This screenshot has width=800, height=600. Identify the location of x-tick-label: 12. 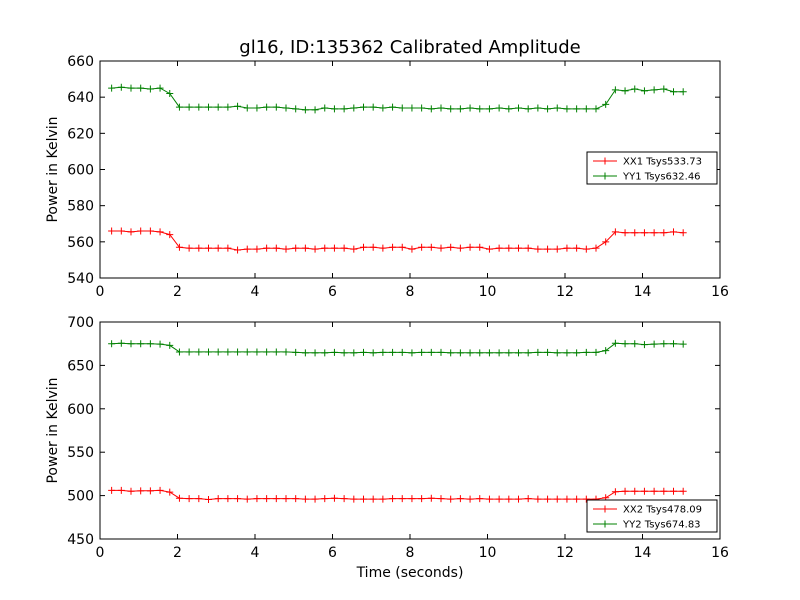
(565, 553).